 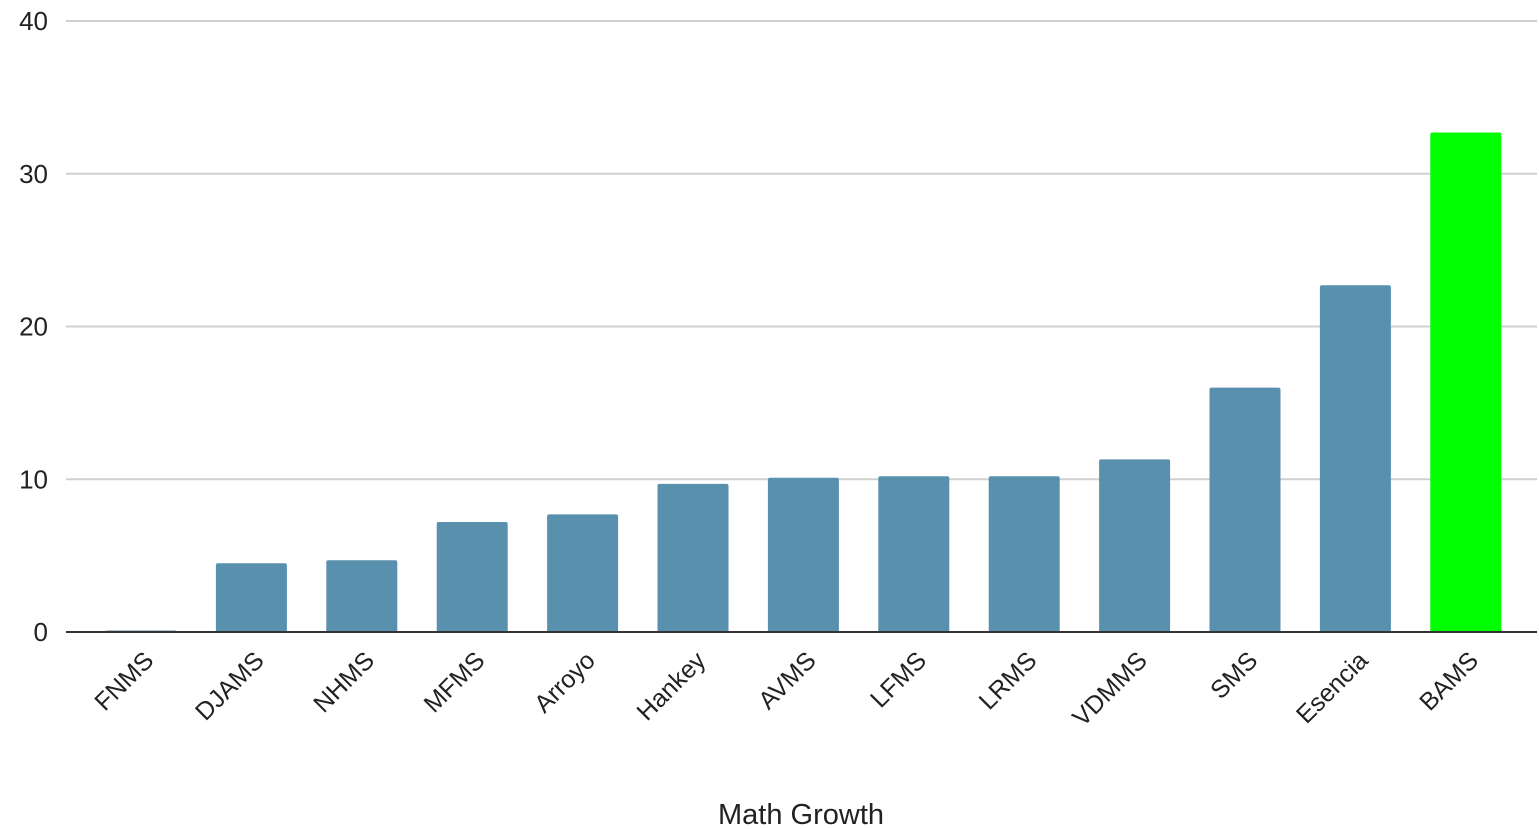 I want to click on bar-mfms, so click(x=472, y=577).